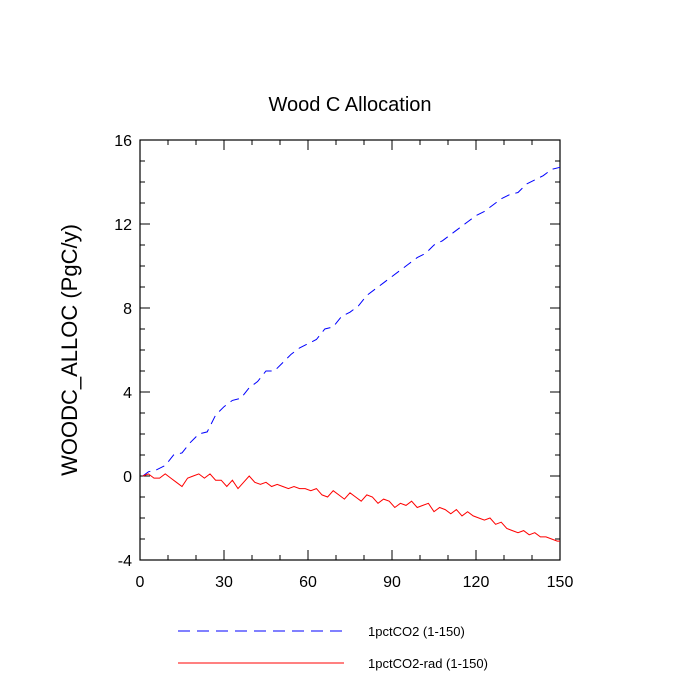 The width and height of the screenshot is (700, 700). What do you see at coordinates (123, 225) in the screenshot?
I see `y-tick-label: 12` at bounding box center [123, 225].